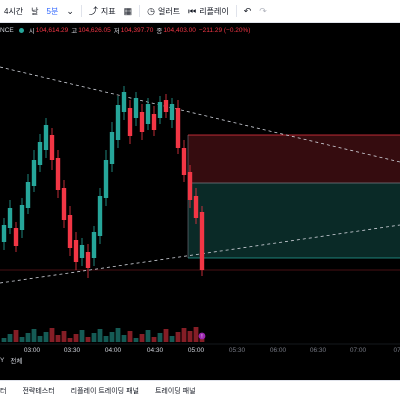 The width and height of the screenshot is (400, 401). Describe the element at coordinates (35, 11) in the screenshot. I see `interval-1d-button: 날` at that location.